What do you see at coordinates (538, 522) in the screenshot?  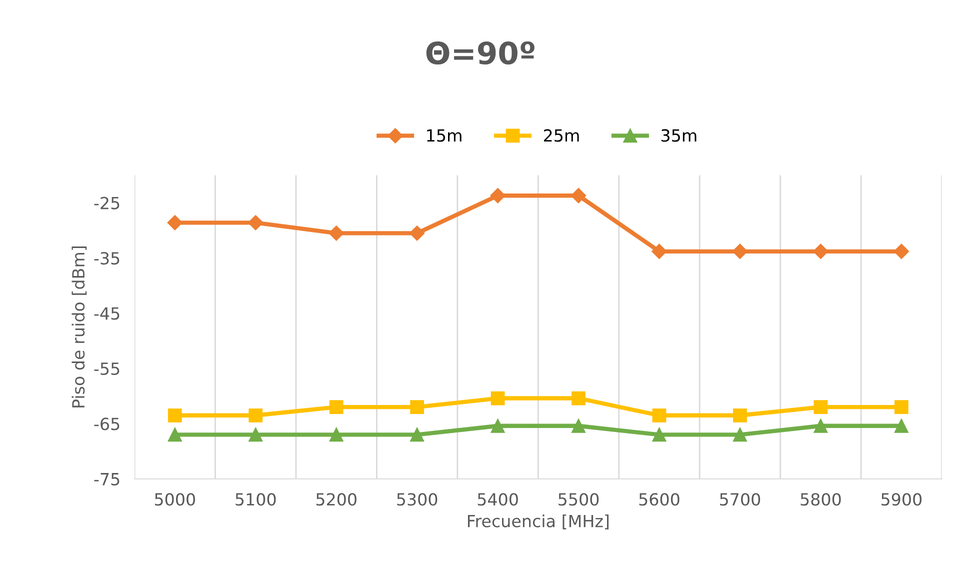 I see `x-axis-title: Frecuencia [MHz]` at bounding box center [538, 522].